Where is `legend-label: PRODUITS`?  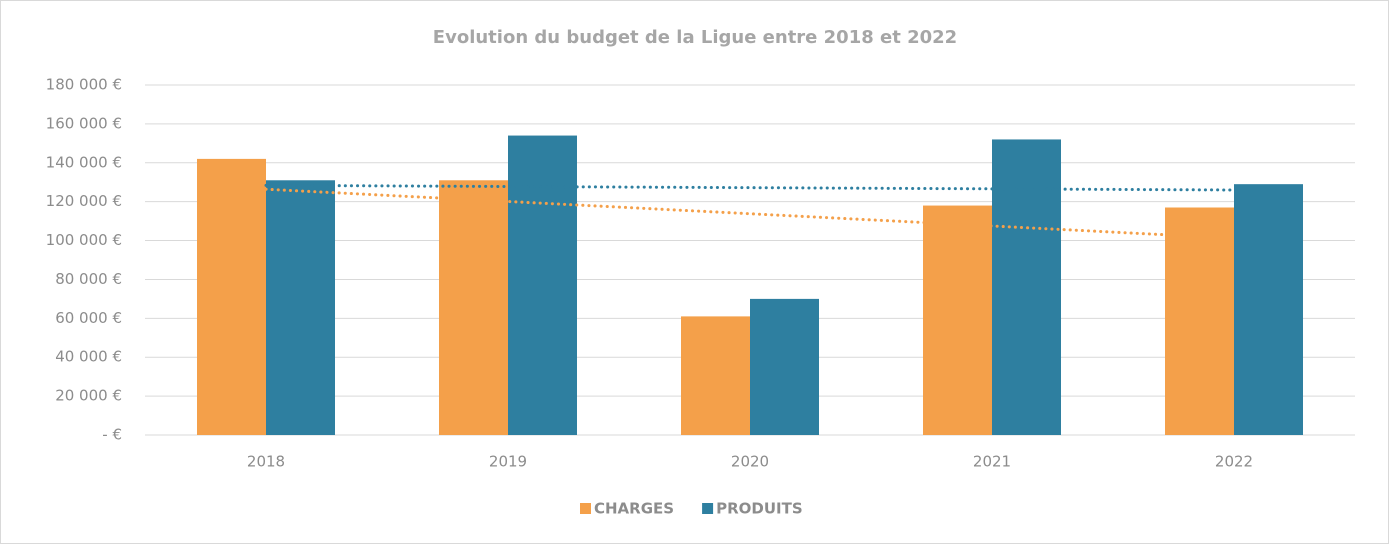 legend-label: PRODUITS is located at coordinates (759, 509).